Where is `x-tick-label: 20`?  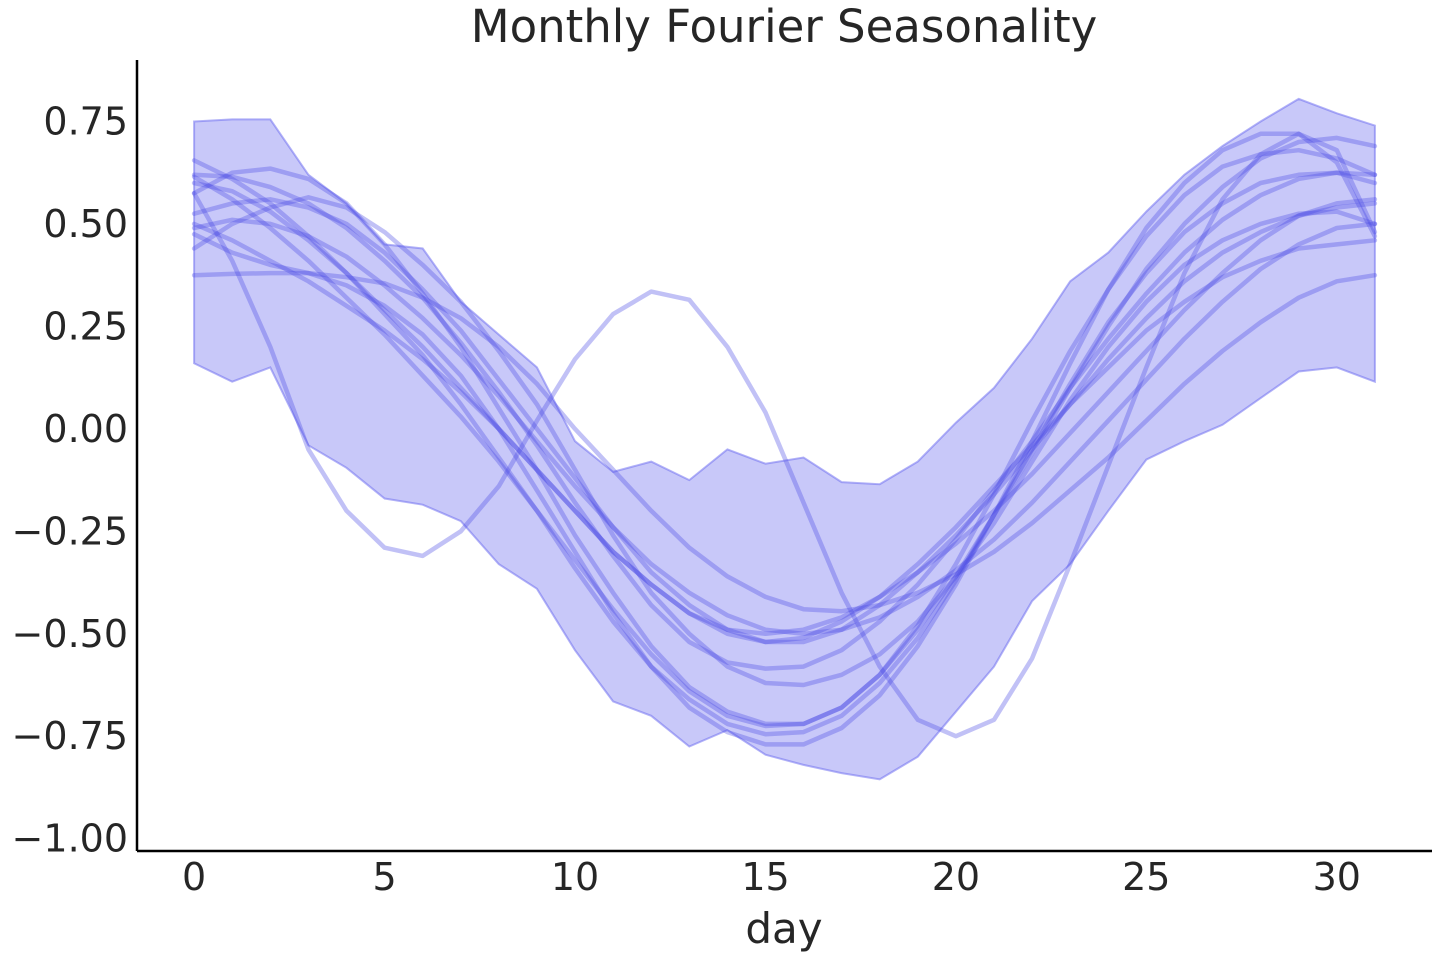 x-tick-label: 20 is located at coordinates (956, 877).